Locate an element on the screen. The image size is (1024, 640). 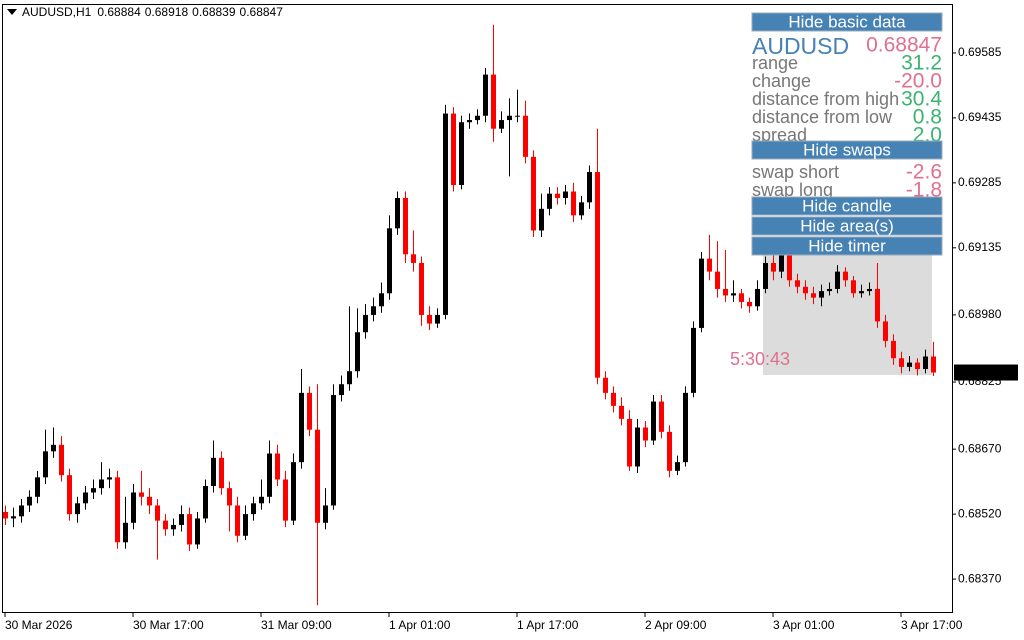
x-tick-label: 1 Apr 01:00 is located at coordinates (420, 625).